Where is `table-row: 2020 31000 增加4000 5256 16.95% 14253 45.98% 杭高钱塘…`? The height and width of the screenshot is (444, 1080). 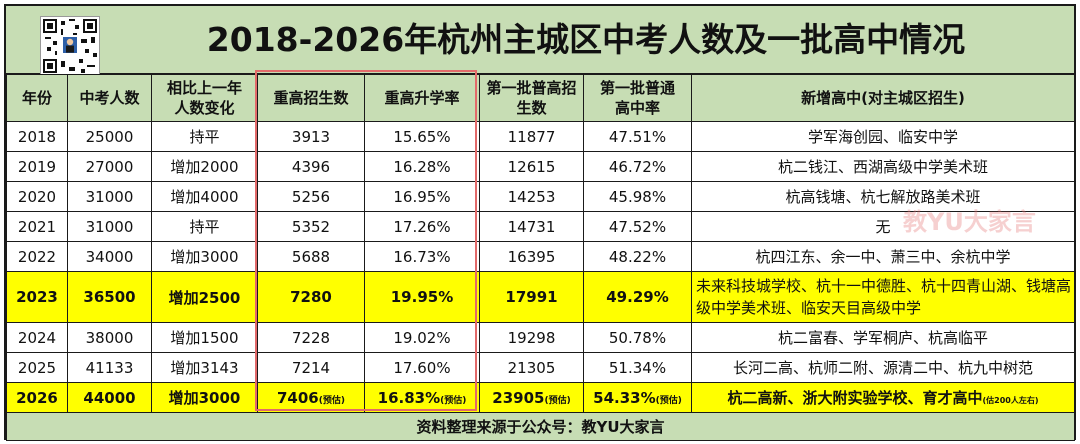 table-row: 2020 31000 增加4000 5256 16.95% 14253 45.98% 杭高钱塘… is located at coordinates (540, 196).